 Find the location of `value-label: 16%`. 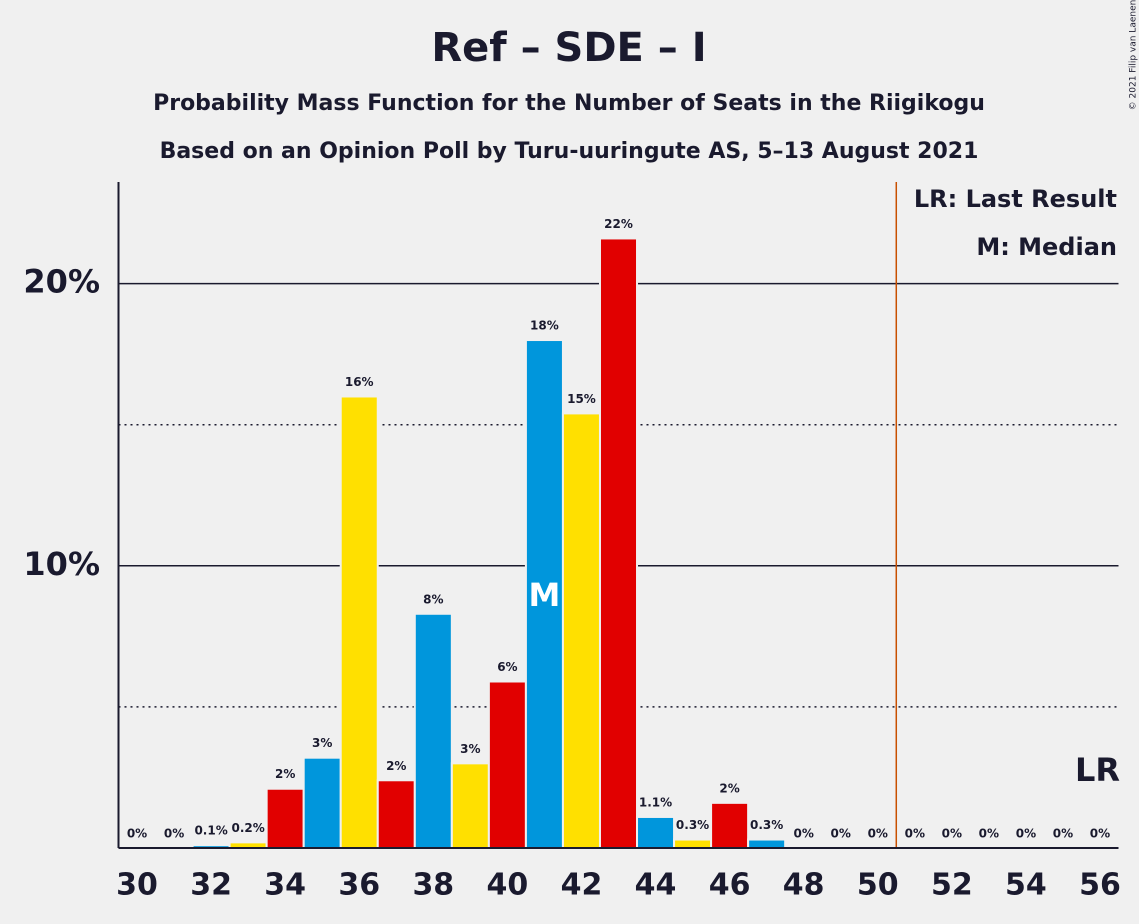

value-label: 16% is located at coordinates (359, 382).